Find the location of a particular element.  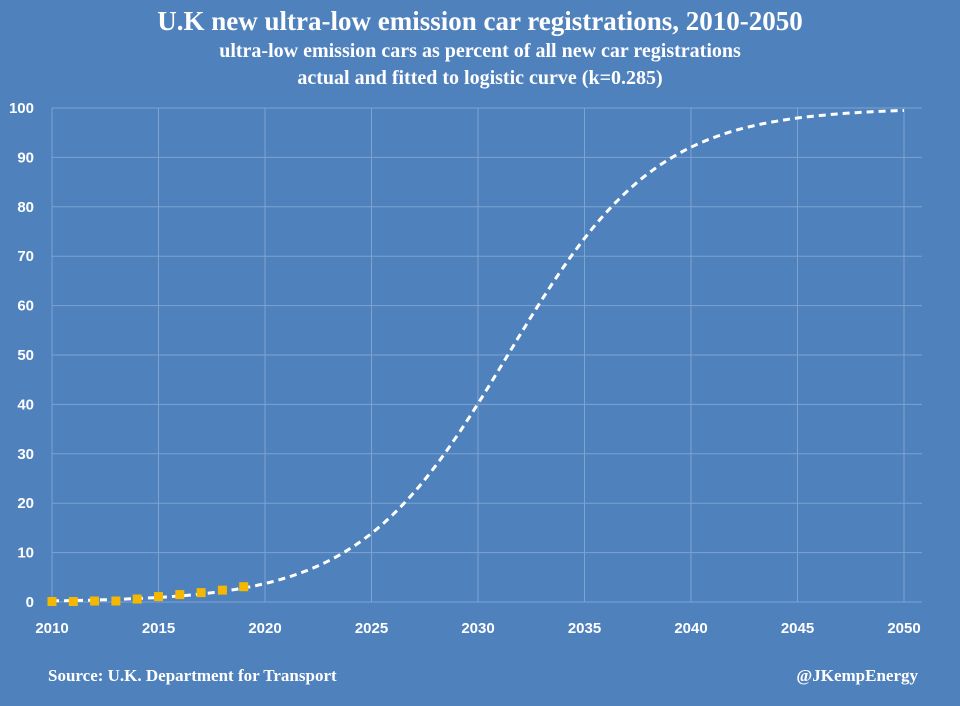

x-axis-ticks: 2010 2015 2020 2025 2030 2035 2040 2045 2050 is located at coordinates (477, 628).